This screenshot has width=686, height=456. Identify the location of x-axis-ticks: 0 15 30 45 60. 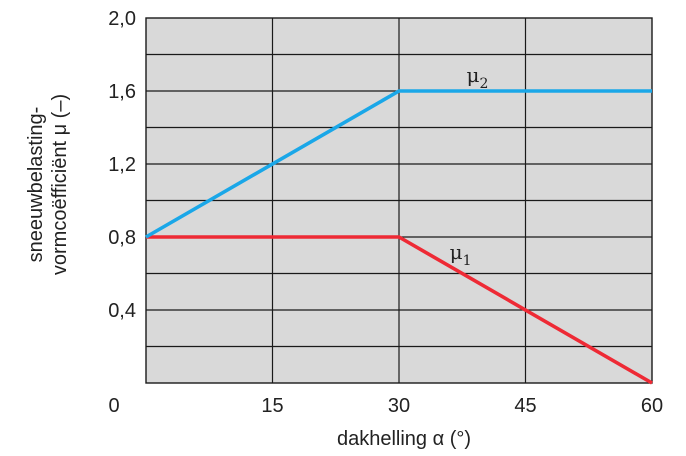
(385, 406).